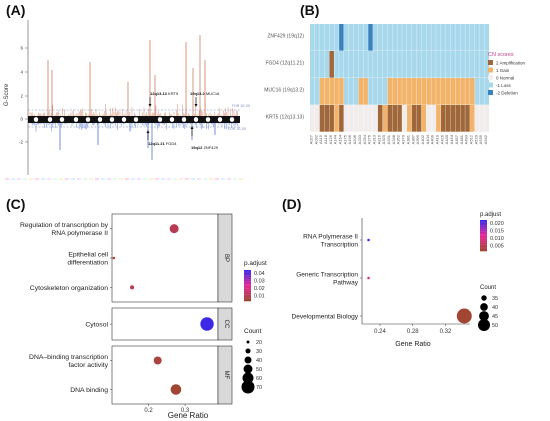 The width and height of the screenshot is (550, 421). I want to click on annot-znf429: 19q12 ZNF429, so click(205, 147).